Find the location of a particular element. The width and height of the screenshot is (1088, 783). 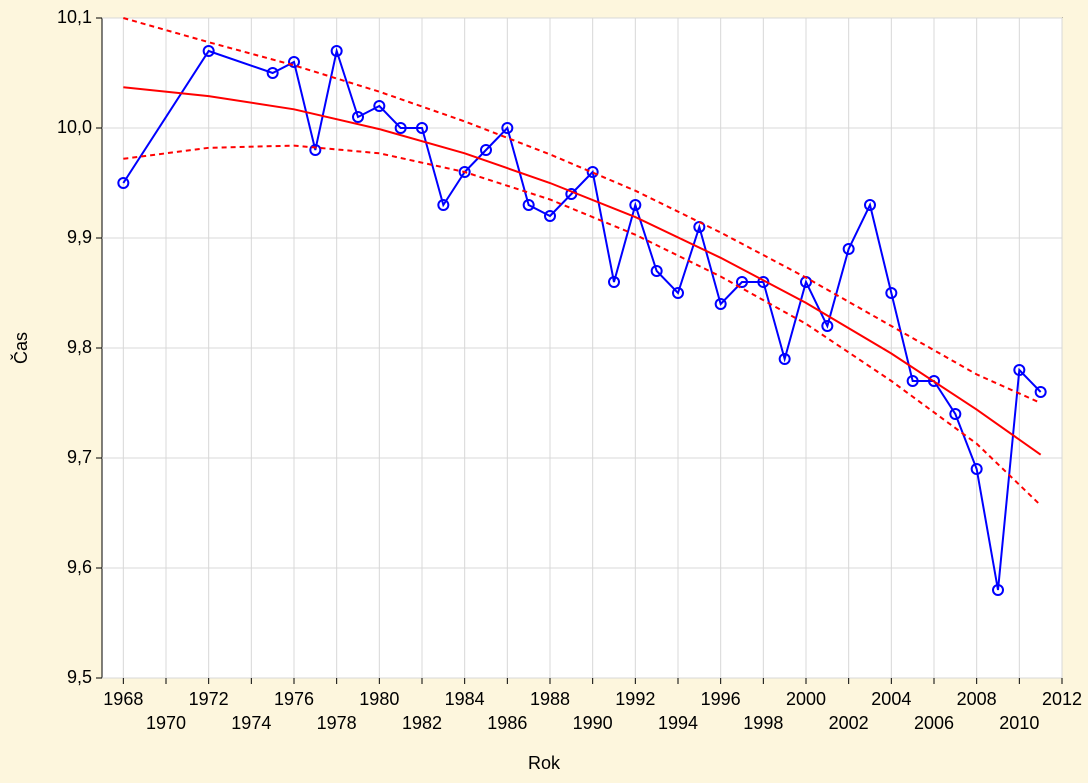

x-axis-label: Rok is located at coordinates (544, 763).